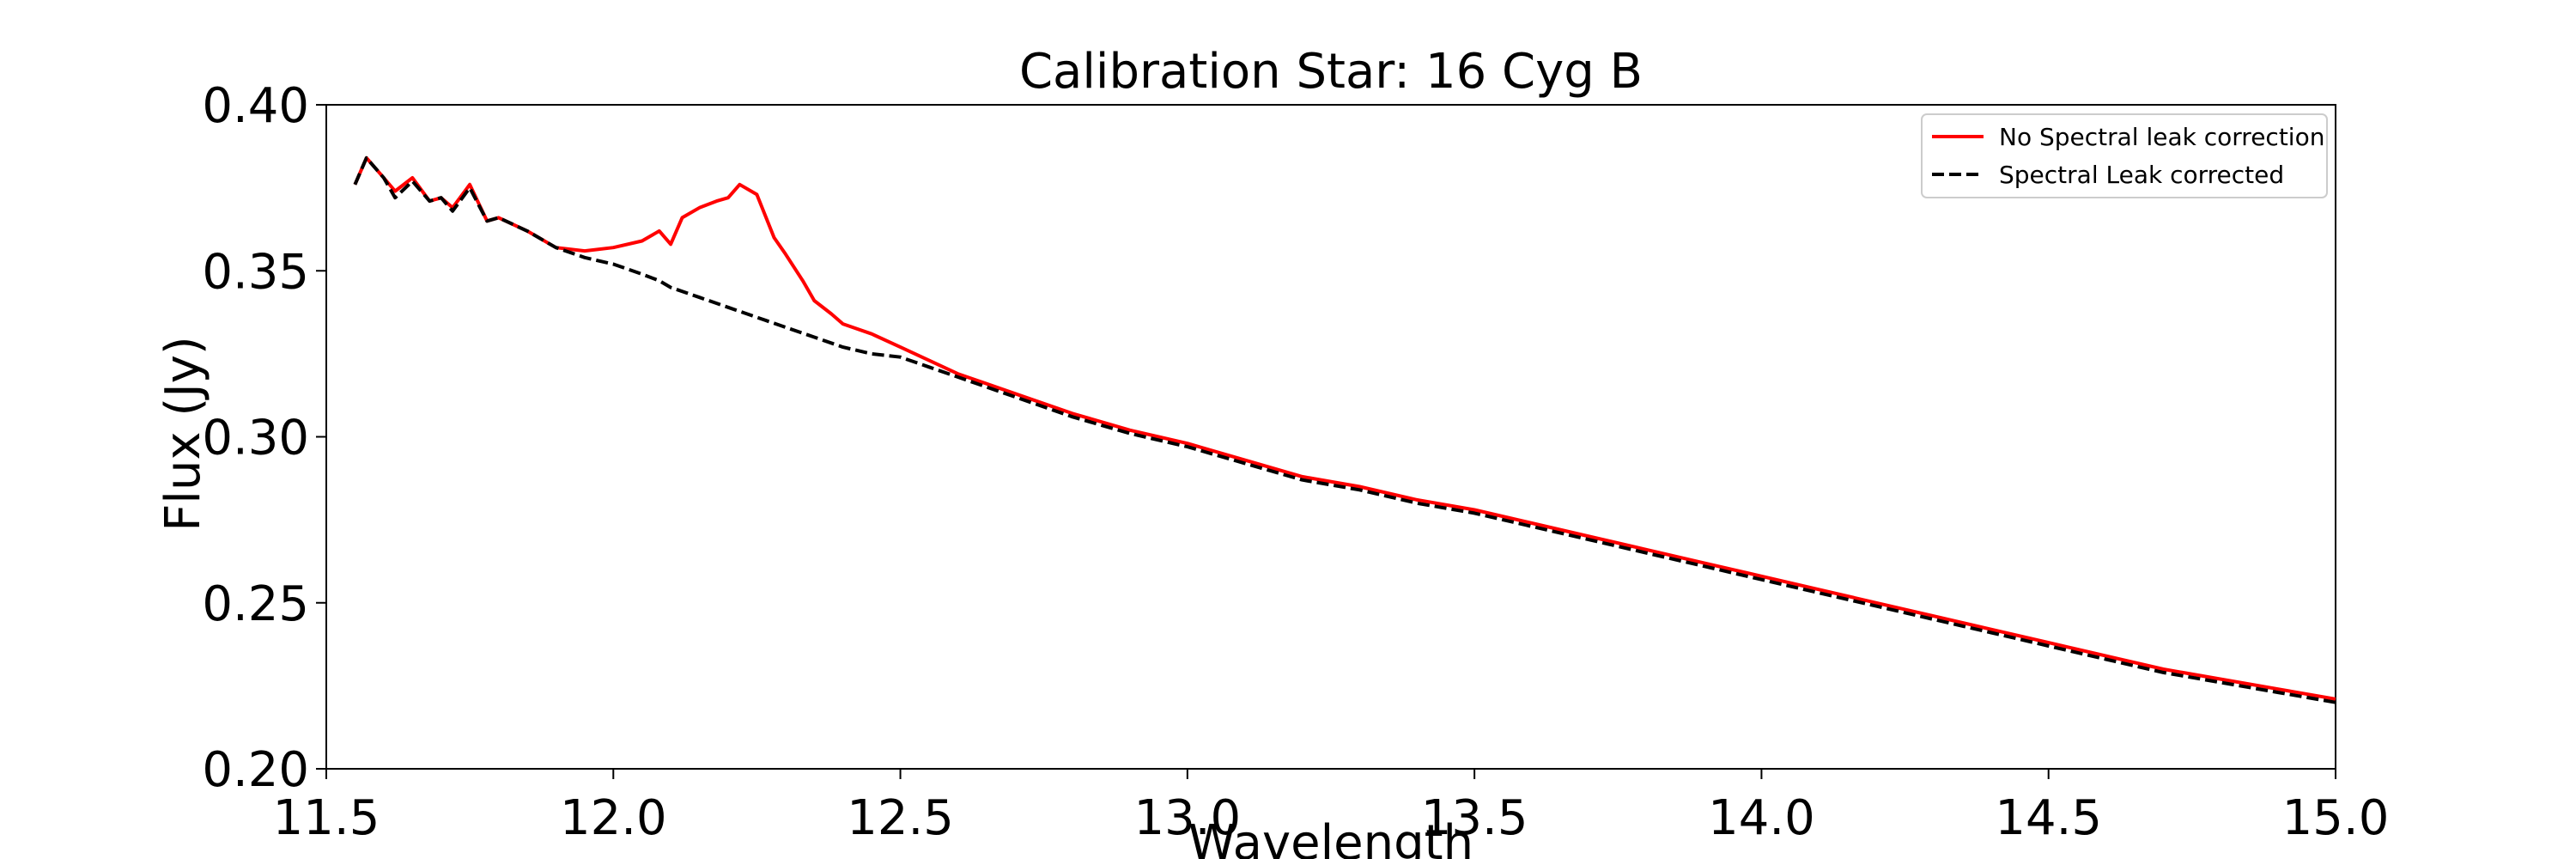 This screenshot has width=2576, height=859. Describe the element at coordinates (900, 818) in the screenshot. I see `x-tick-label: 12.5` at that location.